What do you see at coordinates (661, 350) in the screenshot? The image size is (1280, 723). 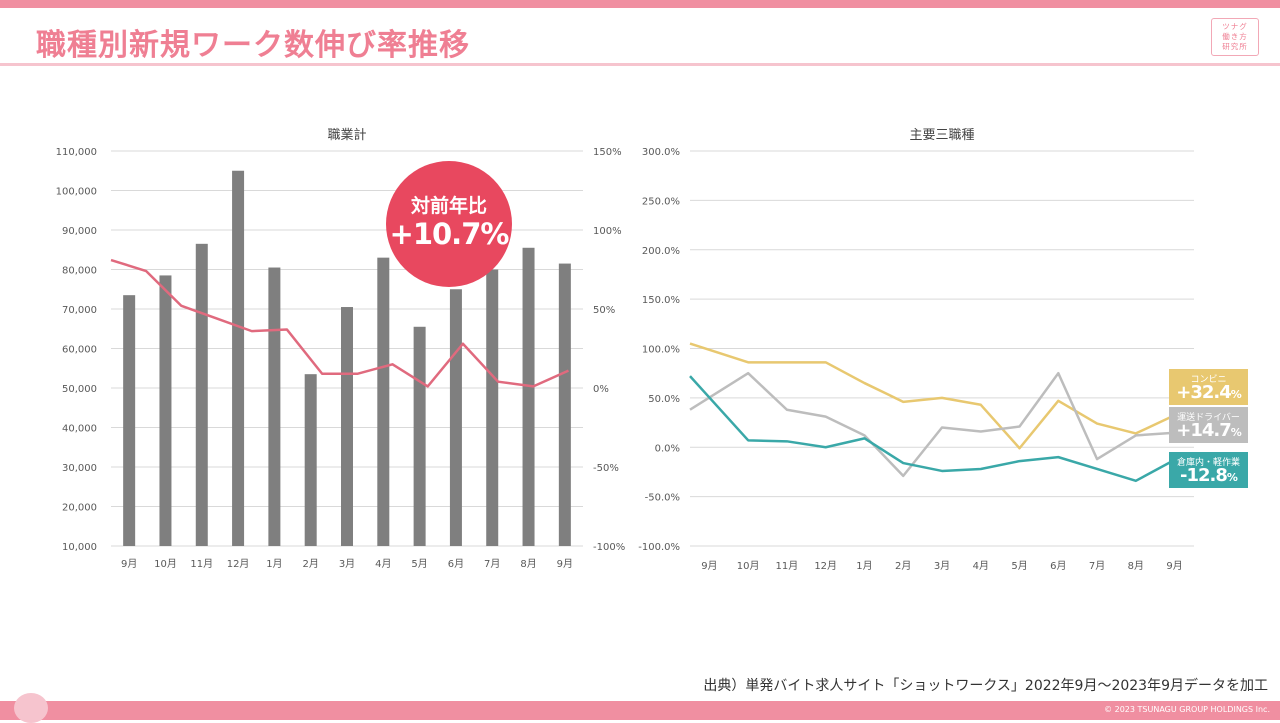 I see `y-tick-label: 100.0%` at bounding box center [661, 350].